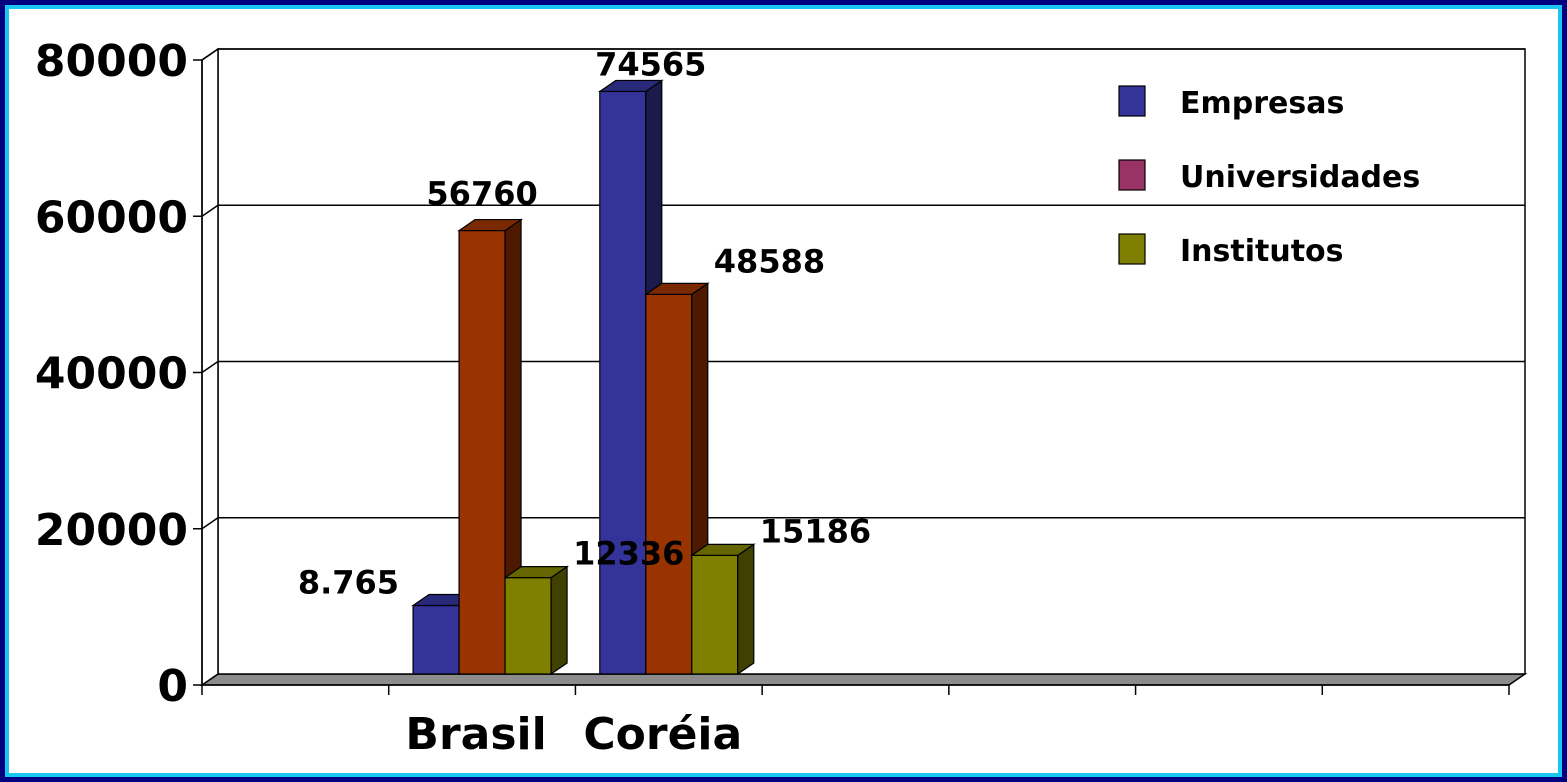  Describe the element at coordinates (650, 64) in the screenshot. I see `data-label: 74565` at that location.